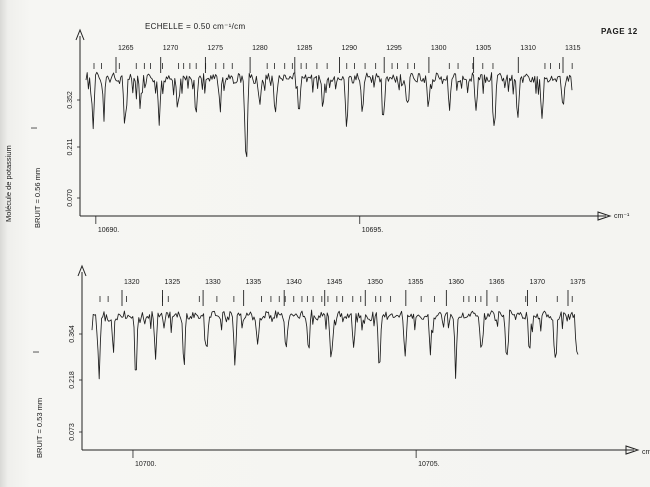 This screenshot has height=487, width=650. Describe the element at coordinates (39, 428) in the screenshot. I see `noise-label: BRUIT = 0.53 mm` at that location.